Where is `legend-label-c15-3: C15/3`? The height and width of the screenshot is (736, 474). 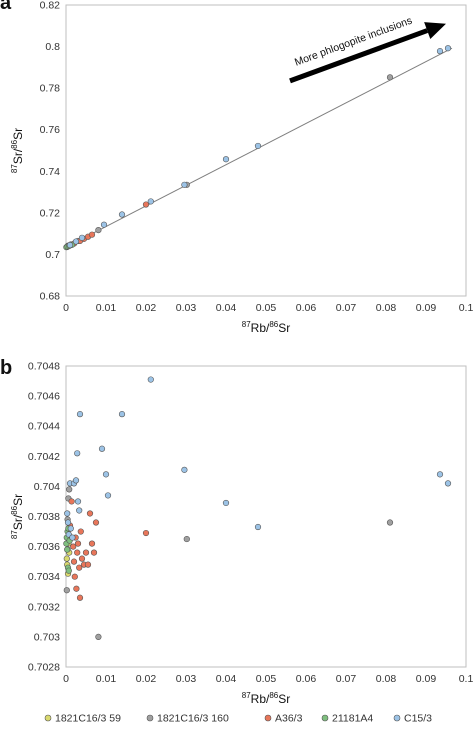
legend-label-c15-3: C15/3 is located at coordinates (418, 719).